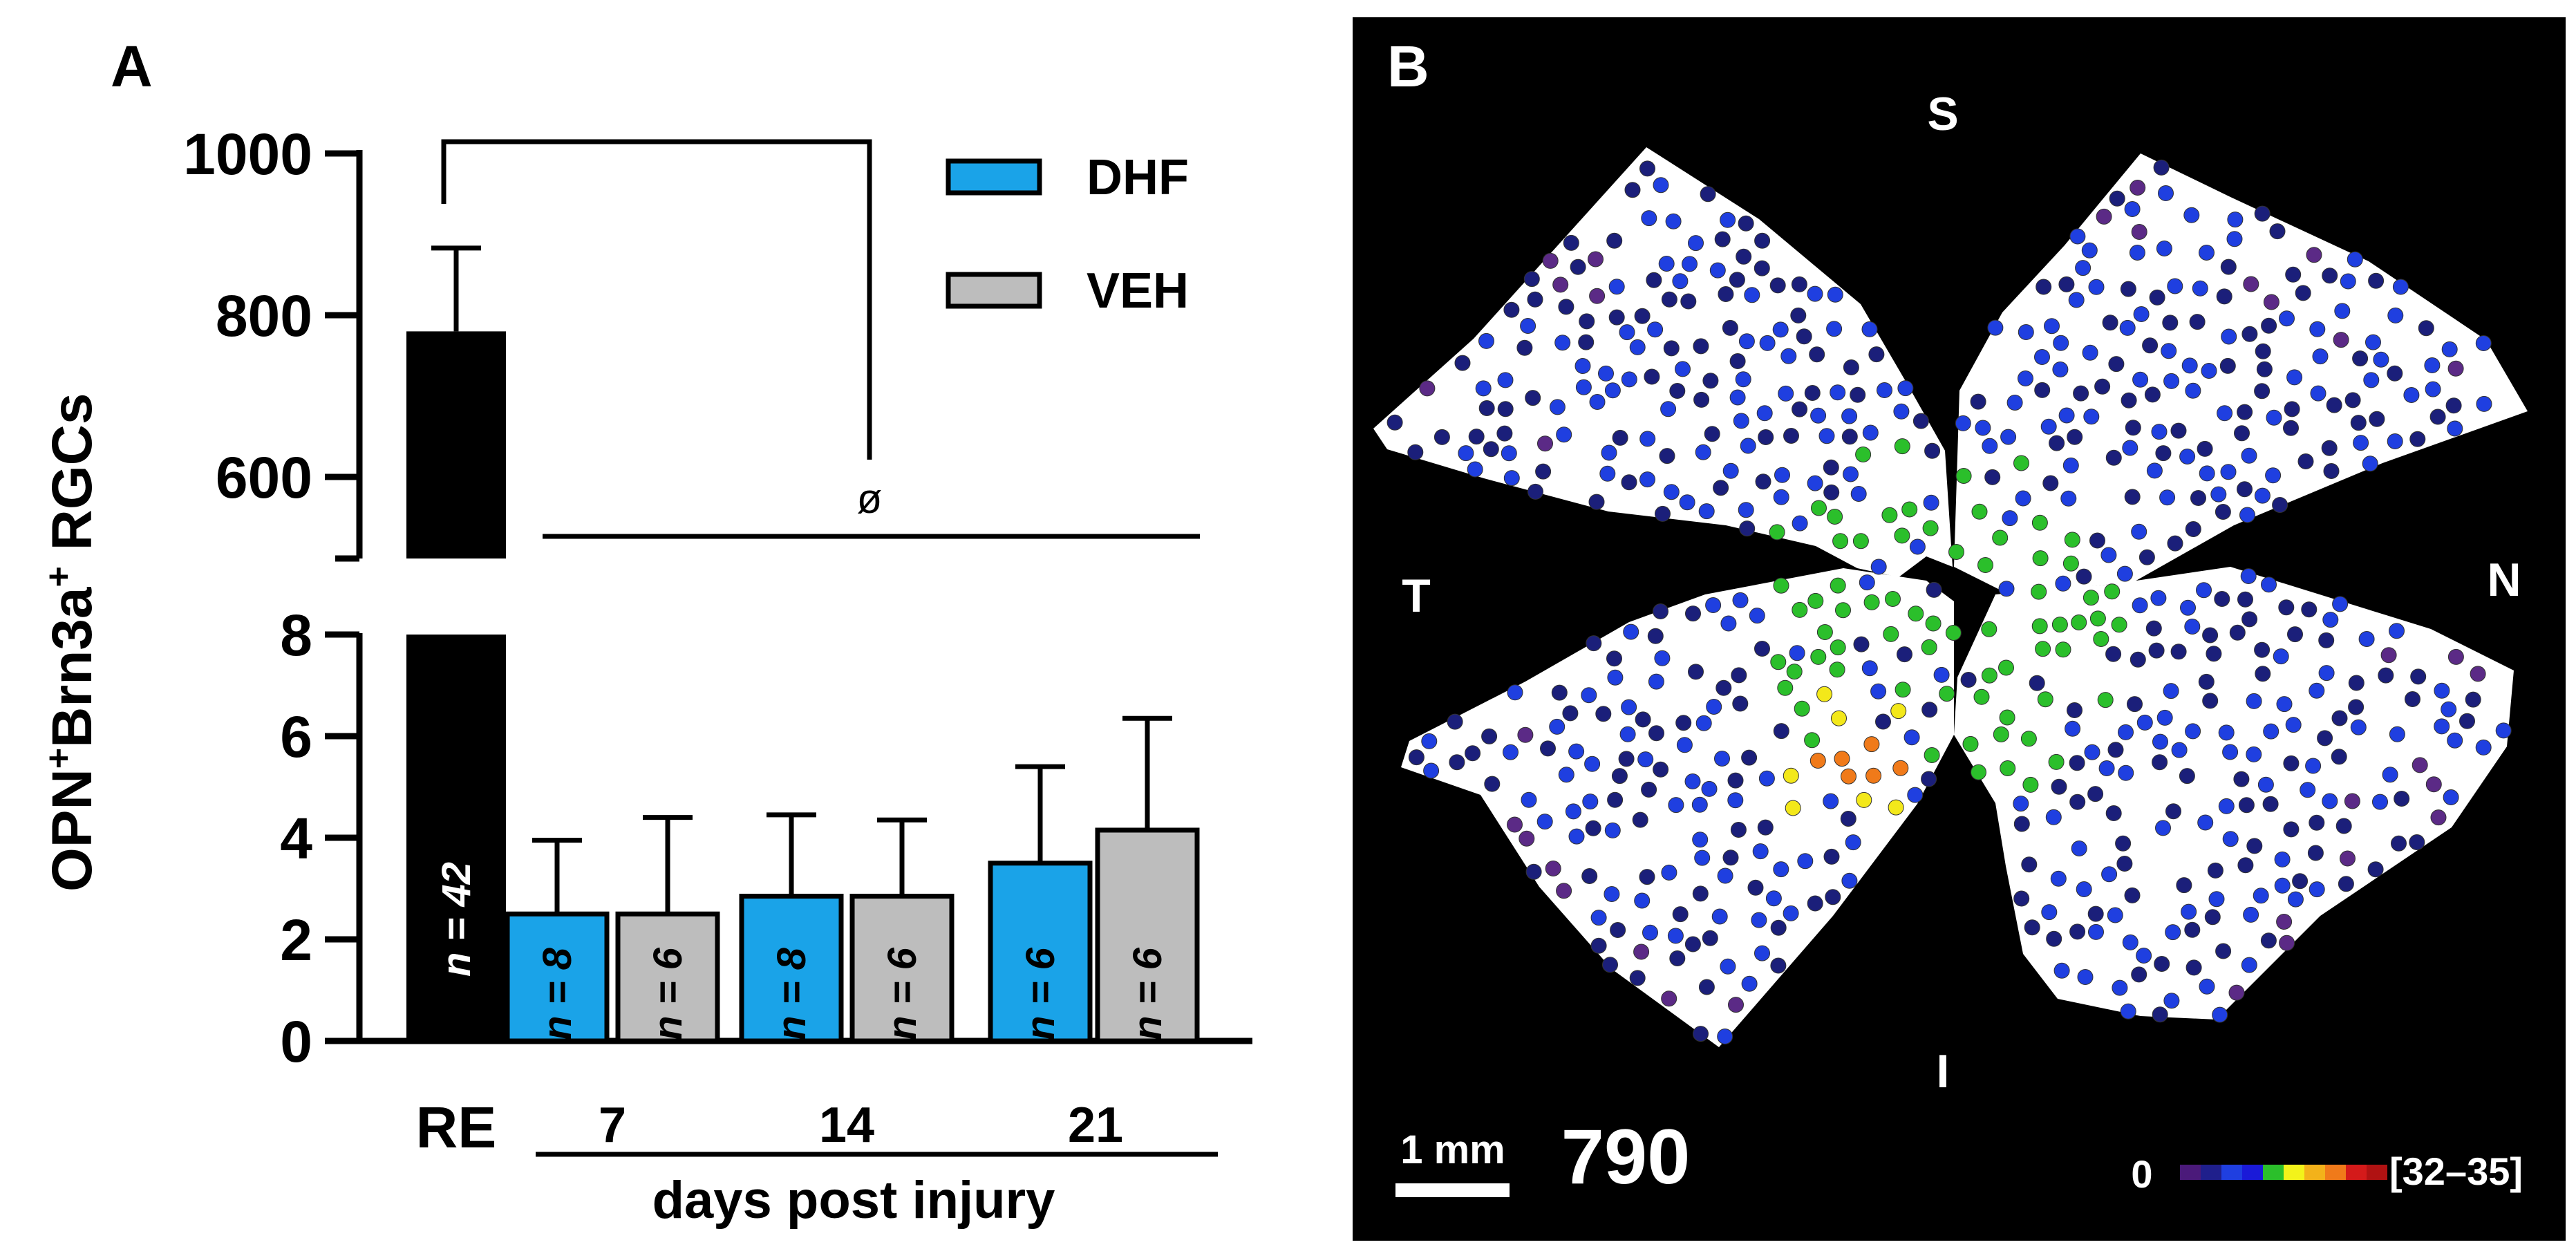 Image resolution: width=2576 pixels, height=1258 pixels. Describe the element at coordinates (296, 1041) in the screenshot. I see `tick-label-0: 0` at that location.